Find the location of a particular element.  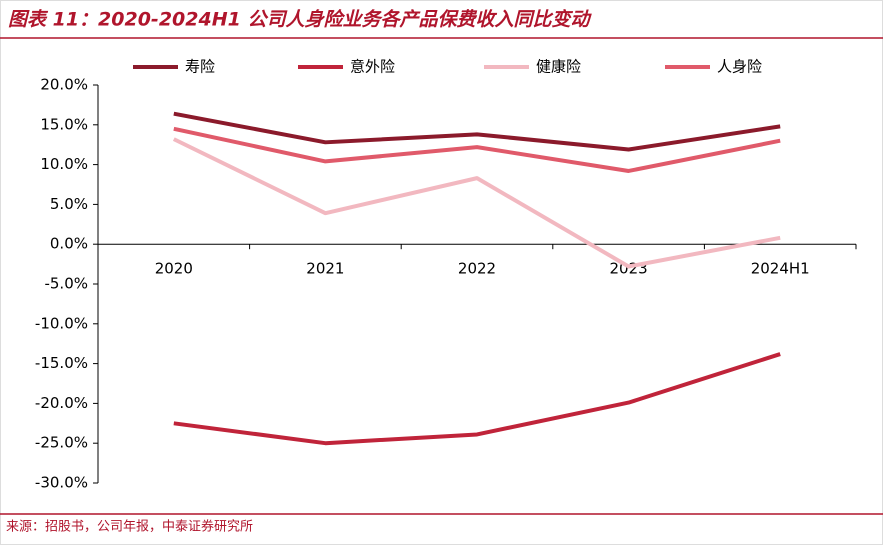

y-tick-label: -15.0% is located at coordinates (61, 363).